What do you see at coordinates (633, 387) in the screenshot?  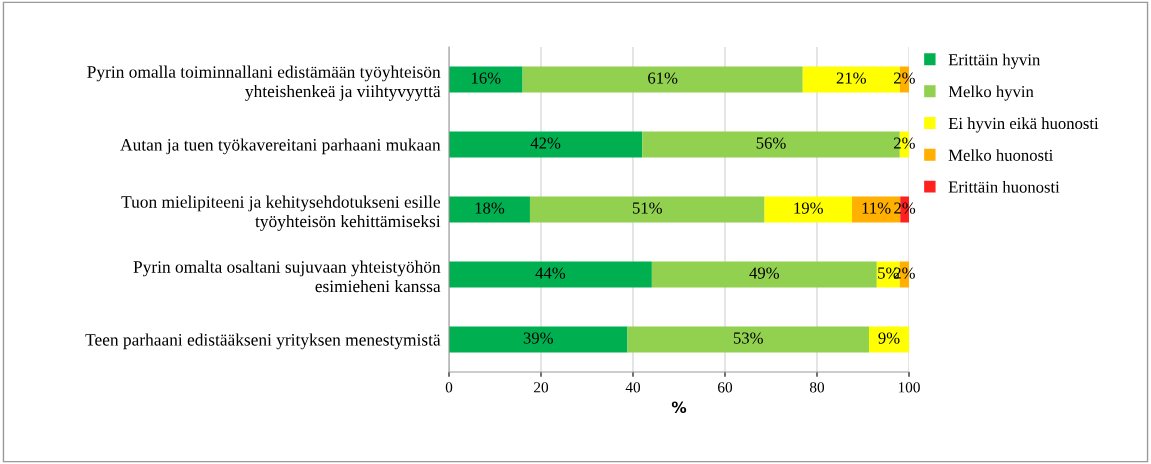 I see `x-tick-label: 40` at bounding box center [633, 387].